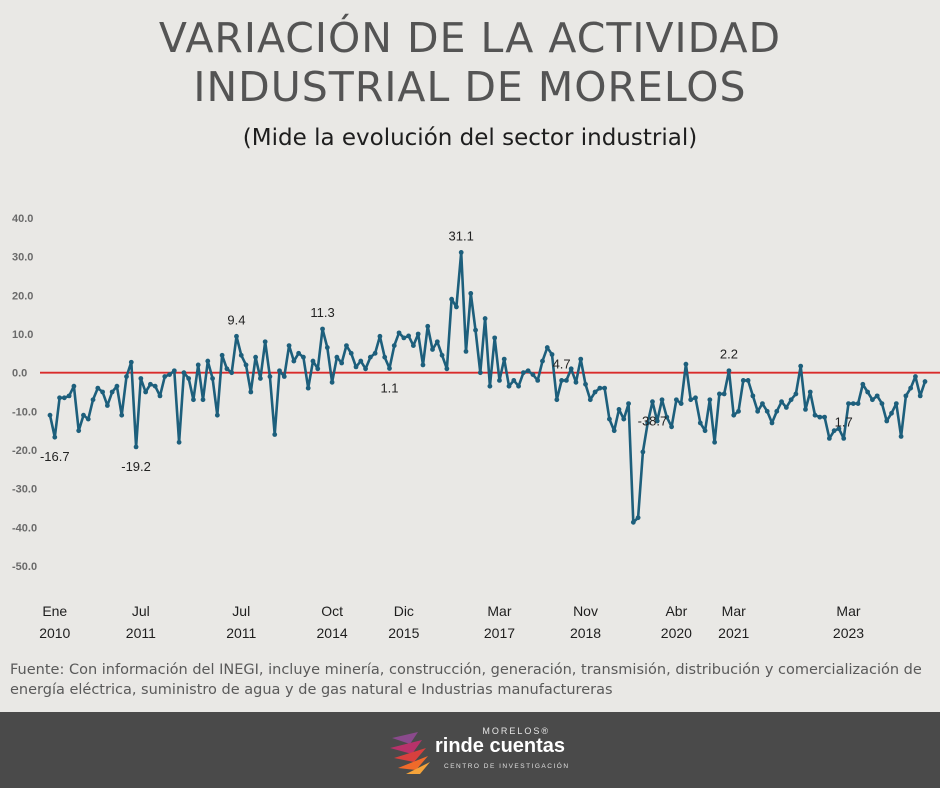  Describe the element at coordinates (585, 633) in the screenshot. I see `x-tick-year: 2018` at that location.